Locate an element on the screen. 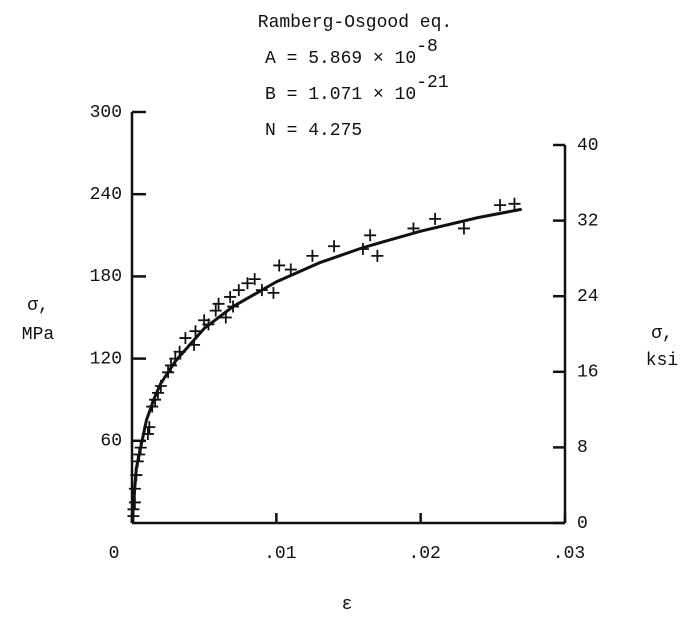 This screenshot has width=688, height=619. annotation: N = 4.275 is located at coordinates (313, 131).